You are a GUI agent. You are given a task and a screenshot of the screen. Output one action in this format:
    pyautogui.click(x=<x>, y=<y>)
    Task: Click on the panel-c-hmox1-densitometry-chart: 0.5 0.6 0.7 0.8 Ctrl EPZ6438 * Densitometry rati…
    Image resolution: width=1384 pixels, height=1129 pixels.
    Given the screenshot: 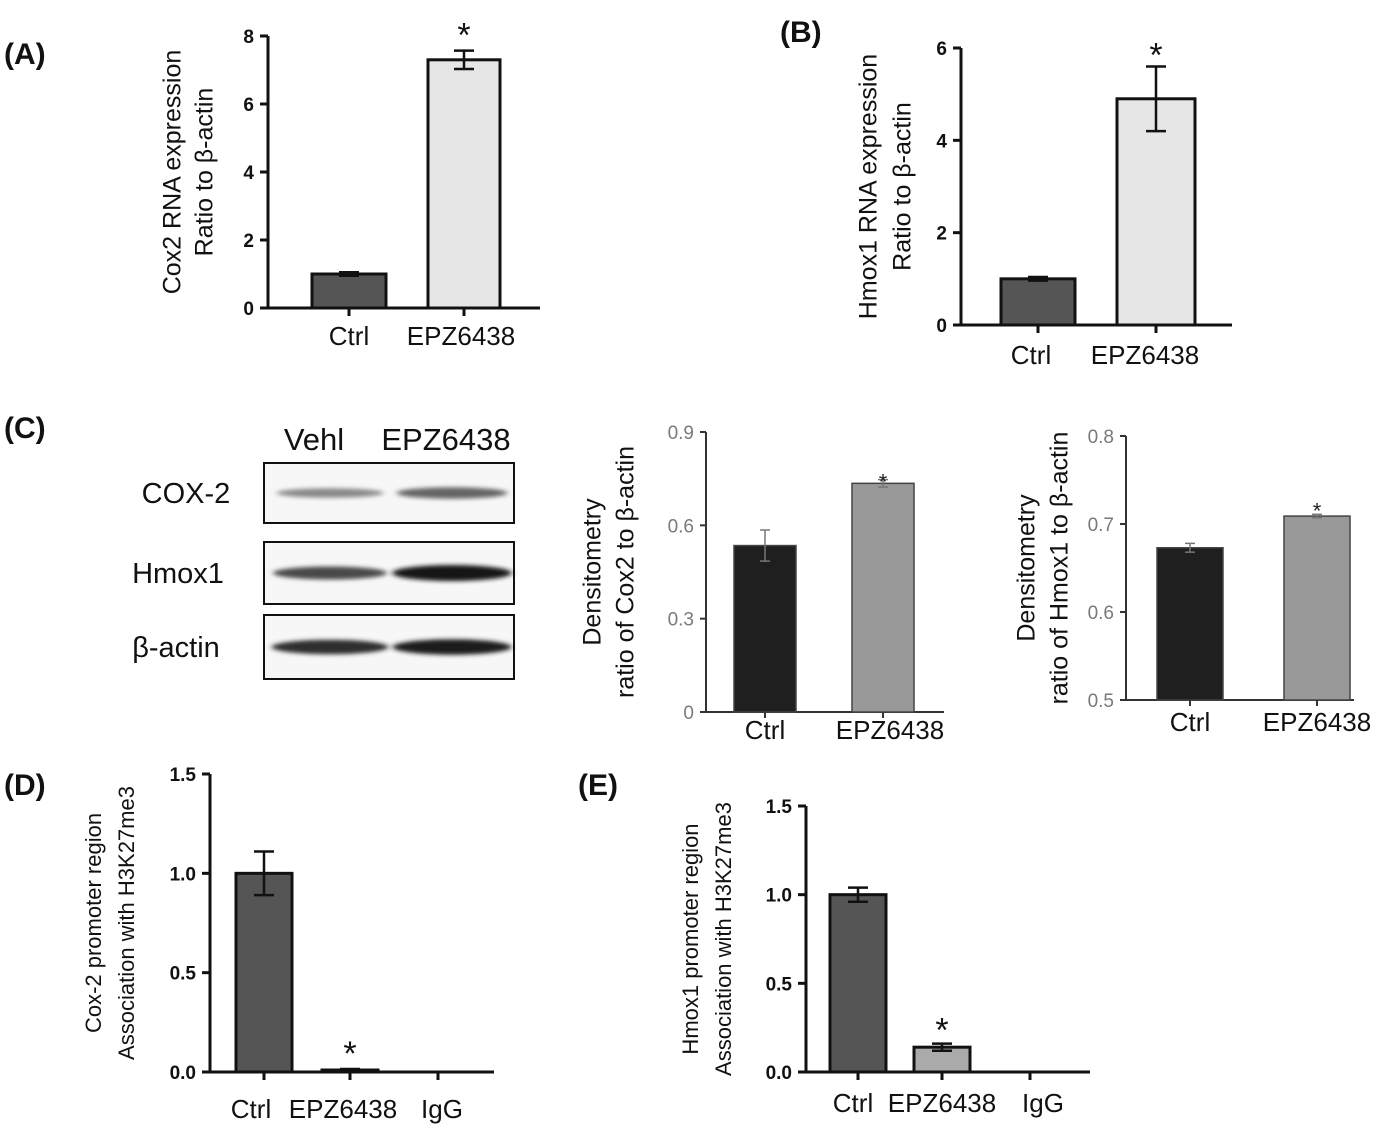 What is the action you would take?
    pyautogui.click(x=1192, y=582)
    